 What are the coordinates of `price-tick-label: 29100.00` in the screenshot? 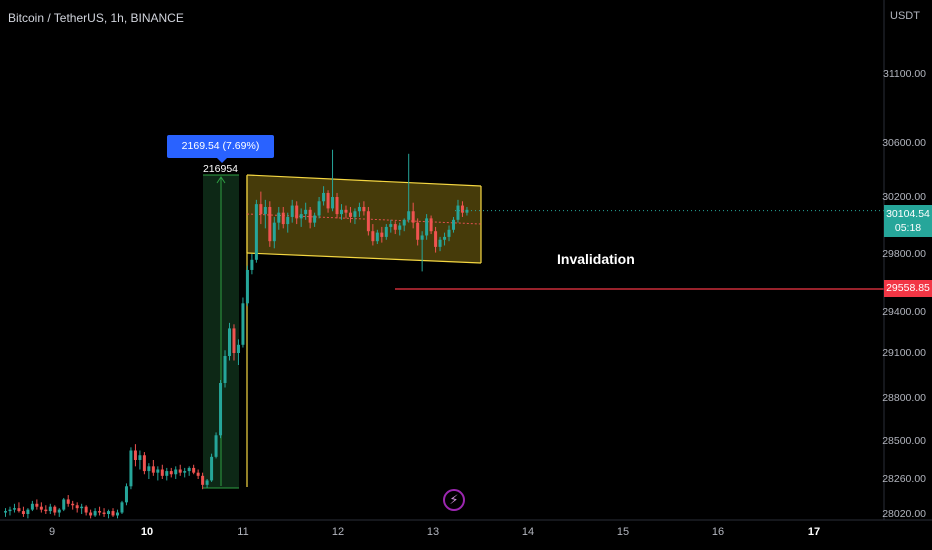 It's located at (904, 353).